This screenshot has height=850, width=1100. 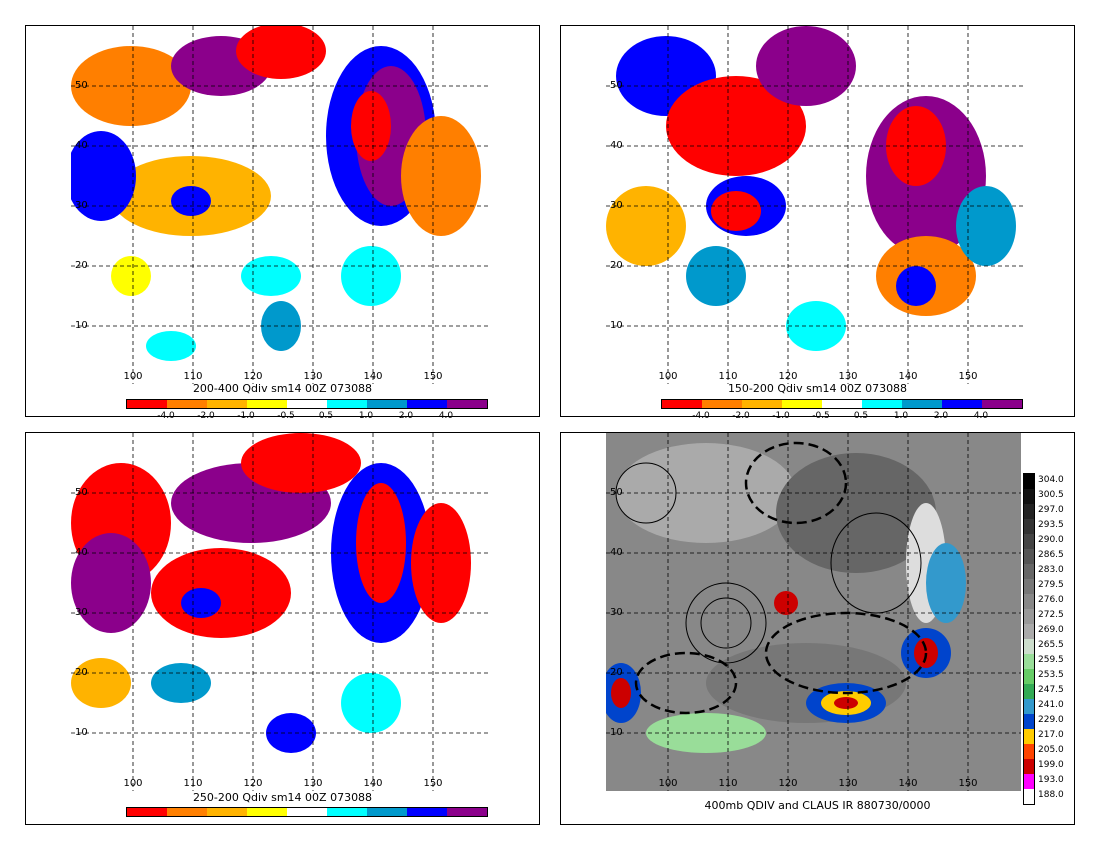 I want to click on ir-colorbar-label: 199.0, so click(x=1051, y=765).